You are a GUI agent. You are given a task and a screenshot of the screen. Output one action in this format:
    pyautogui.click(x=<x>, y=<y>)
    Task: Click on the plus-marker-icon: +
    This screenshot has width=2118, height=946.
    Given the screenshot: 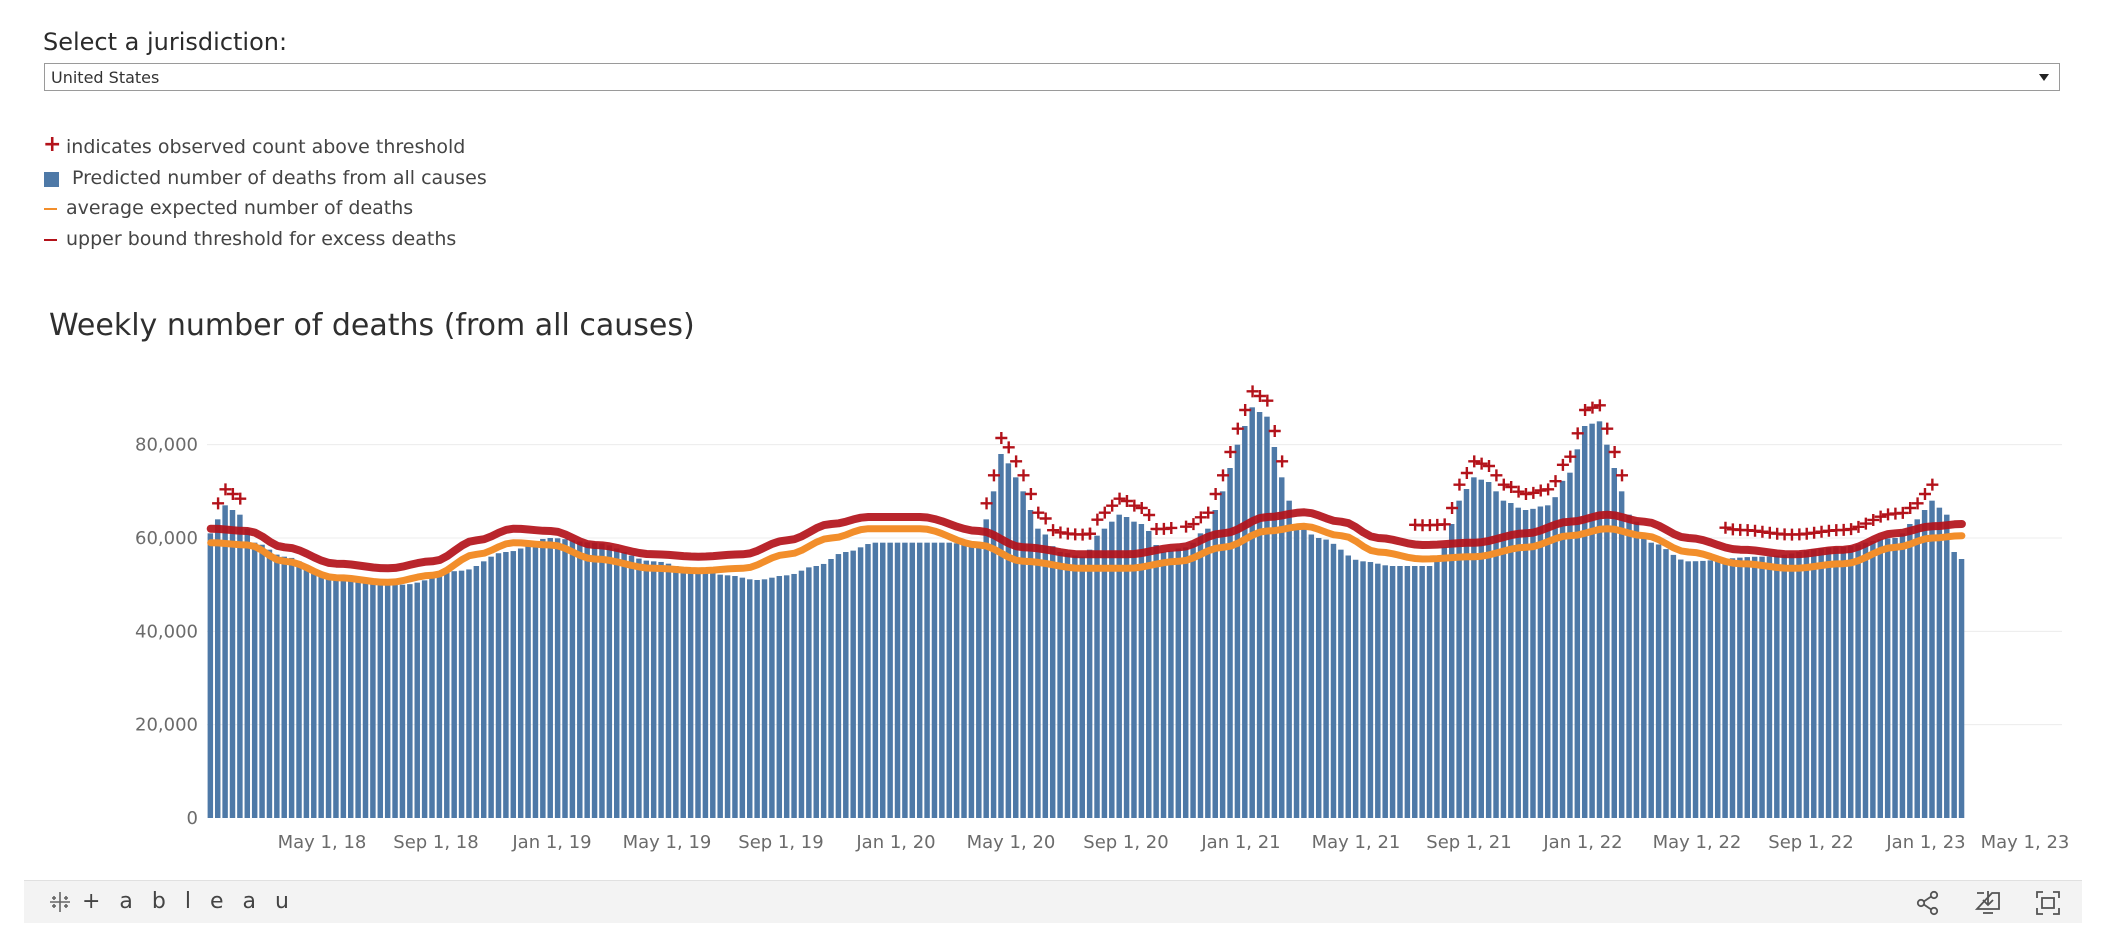 What is the action you would take?
    pyautogui.click(x=52, y=144)
    